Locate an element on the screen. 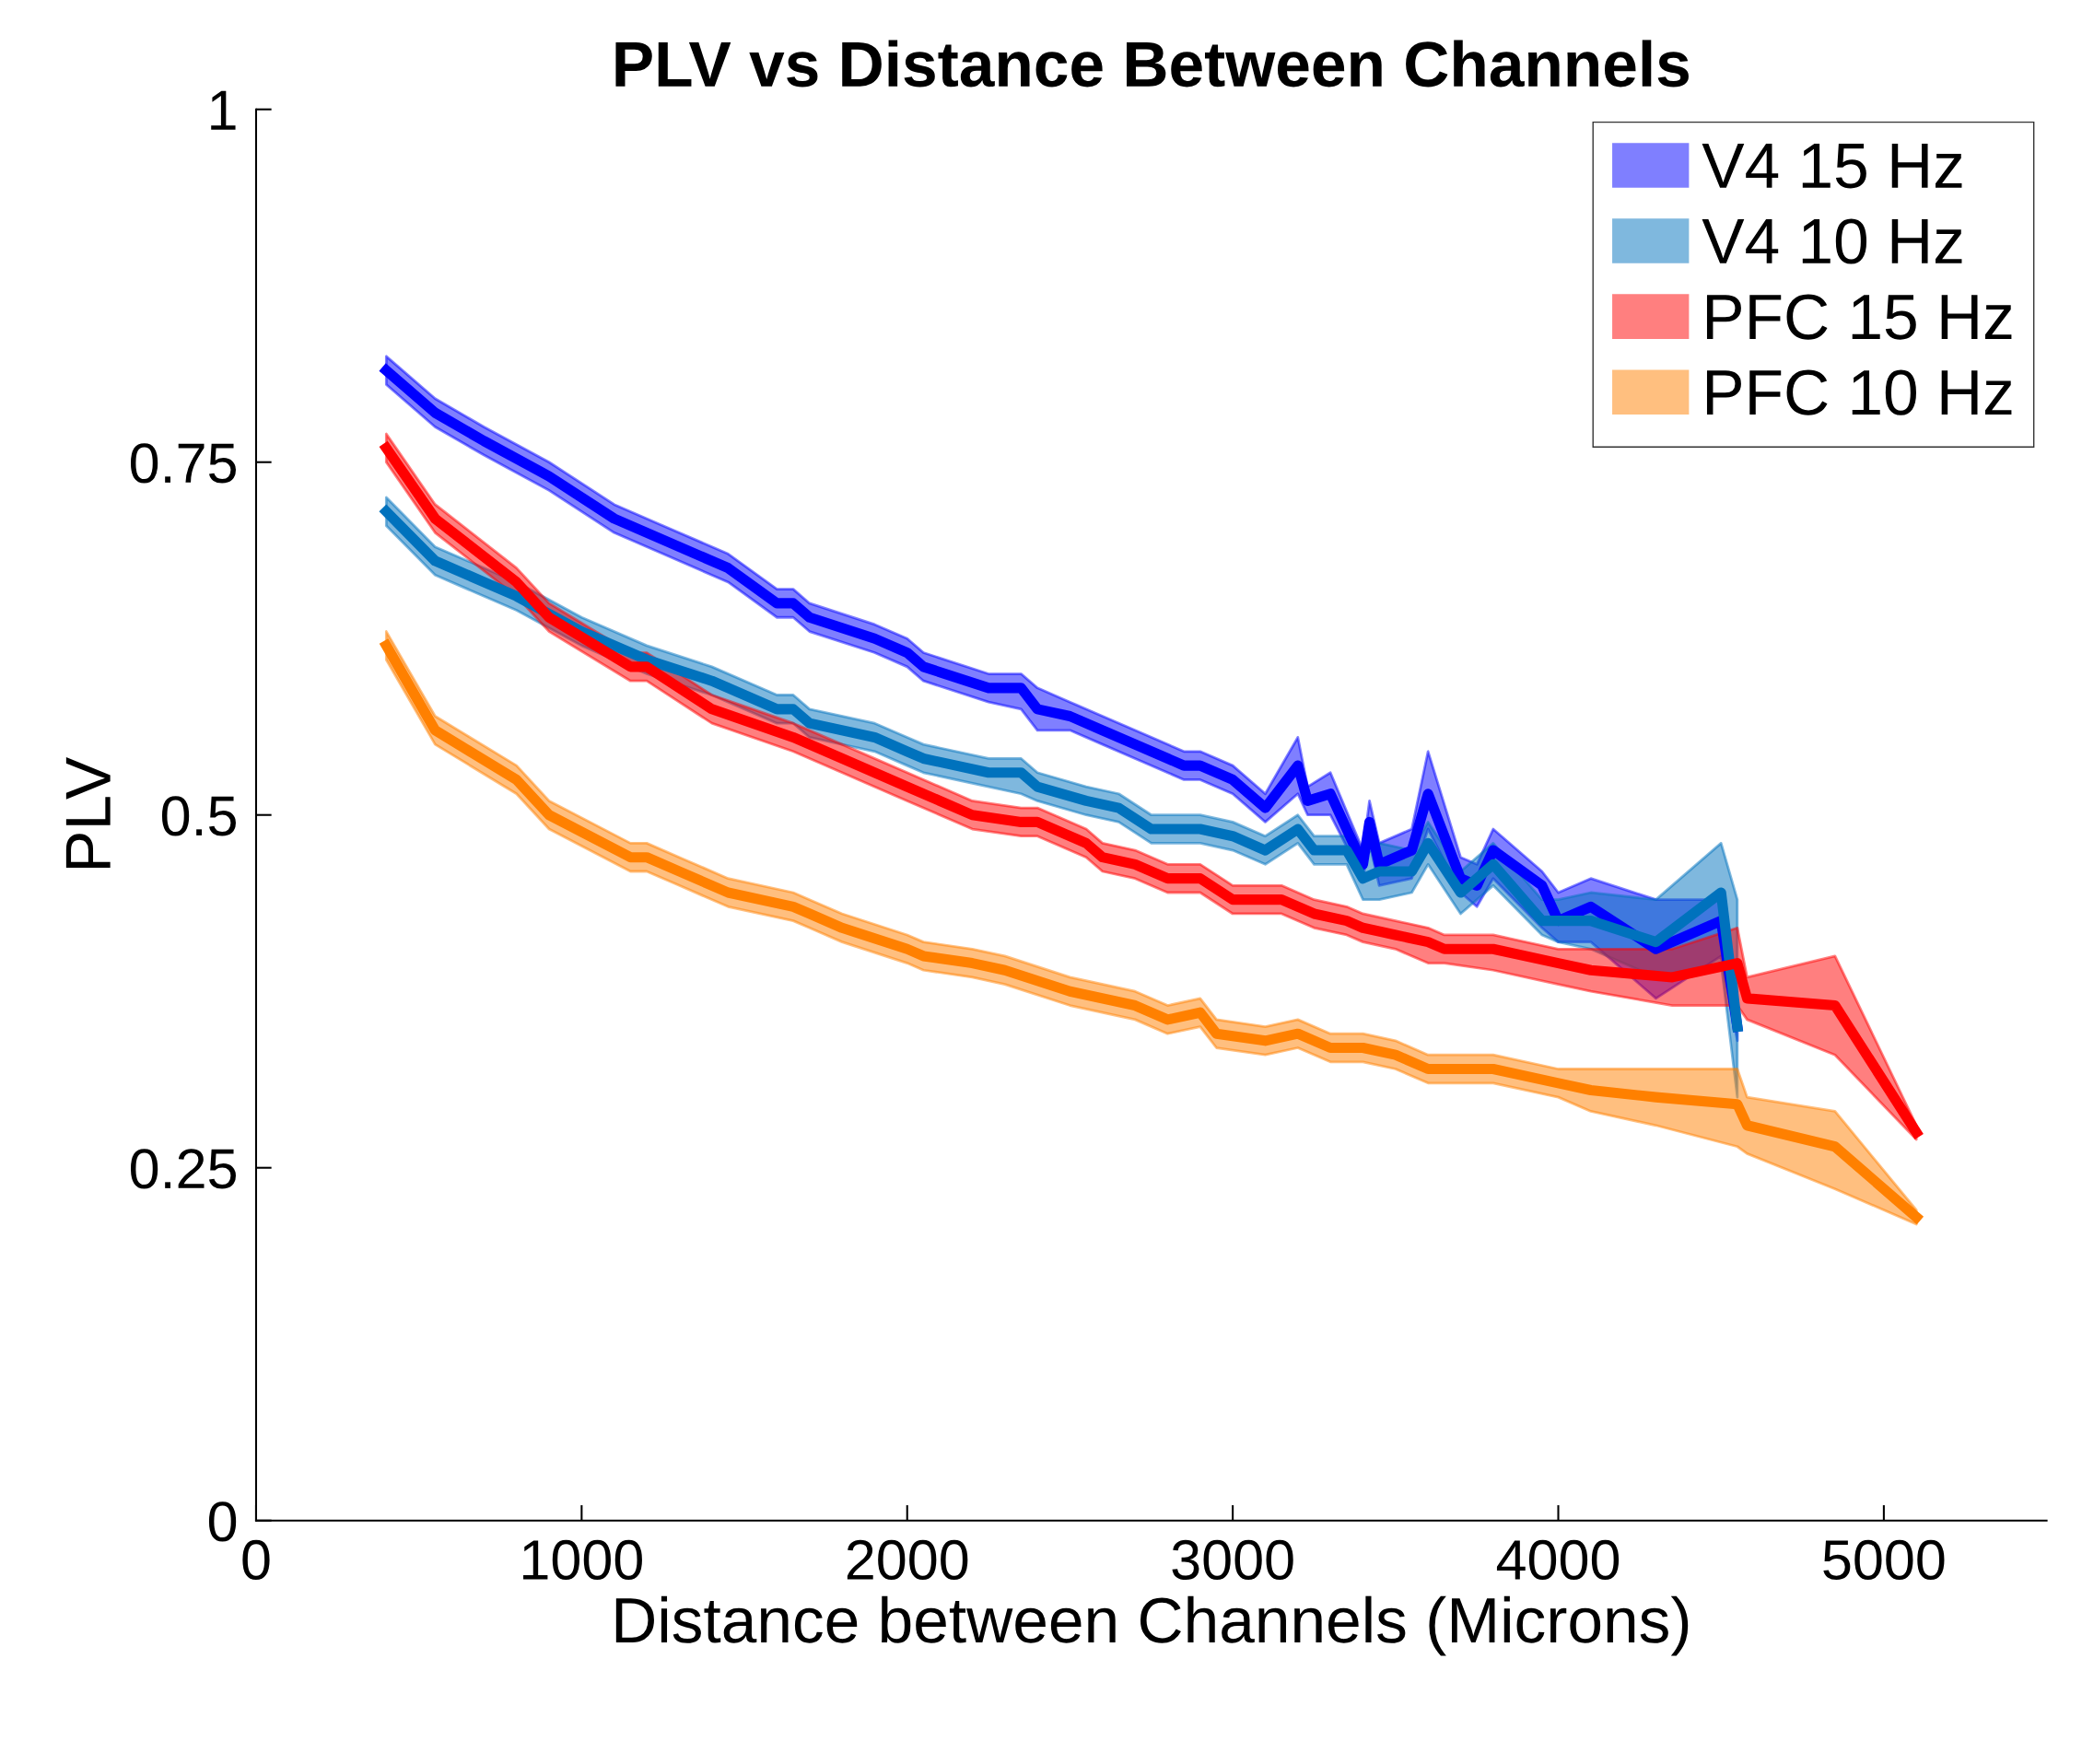 The height and width of the screenshot is (1764, 2082). x-axis-title: Distance between Channels (Microns) is located at coordinates (1152, 1626).